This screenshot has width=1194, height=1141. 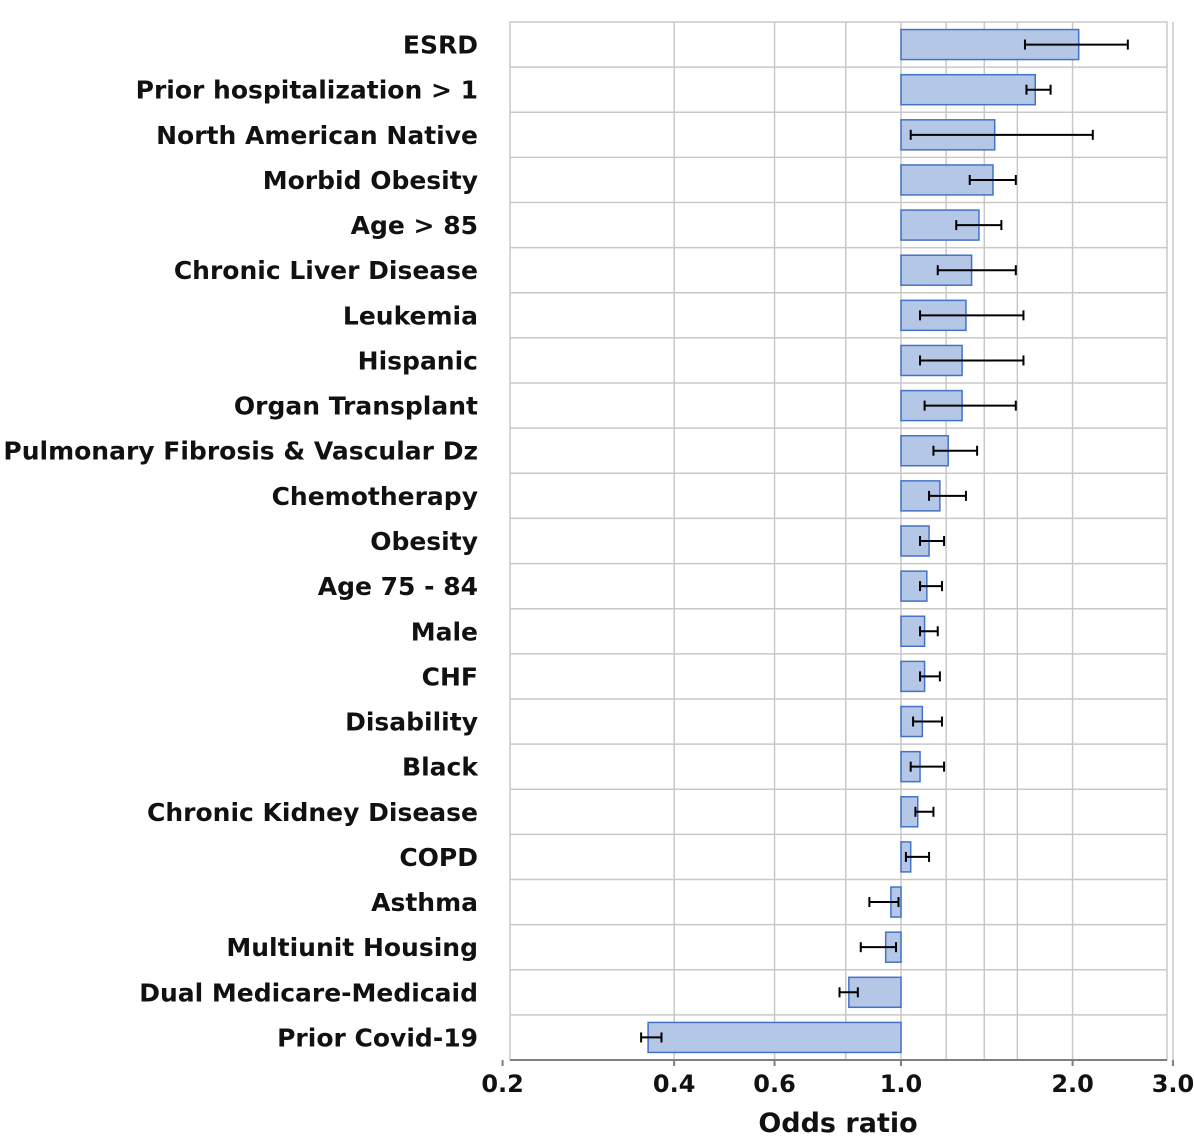 What do you see at coordinates (356, 406) in the screenshot?
I see `category-label: Organ Transplant` at bounding box center [356, 406].